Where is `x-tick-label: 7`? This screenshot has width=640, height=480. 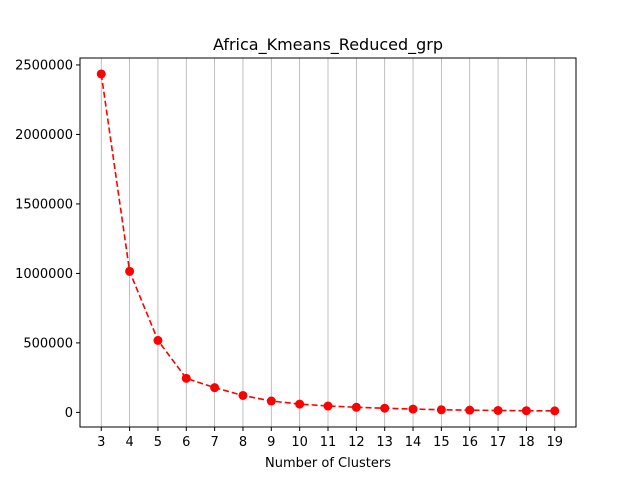
x-tick-label: 7 is located at coordinates (214, 442).